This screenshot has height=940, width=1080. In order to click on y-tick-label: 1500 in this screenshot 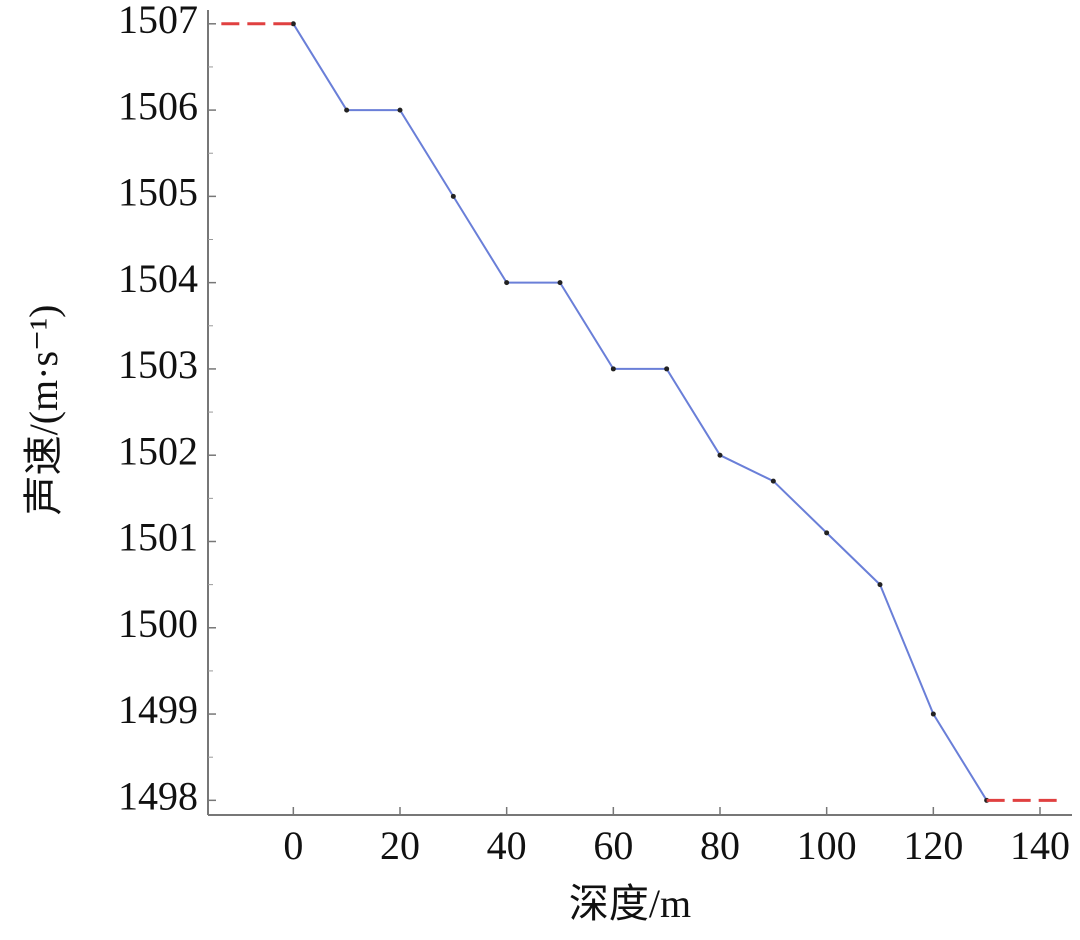, I will do `click(158, 623)`.